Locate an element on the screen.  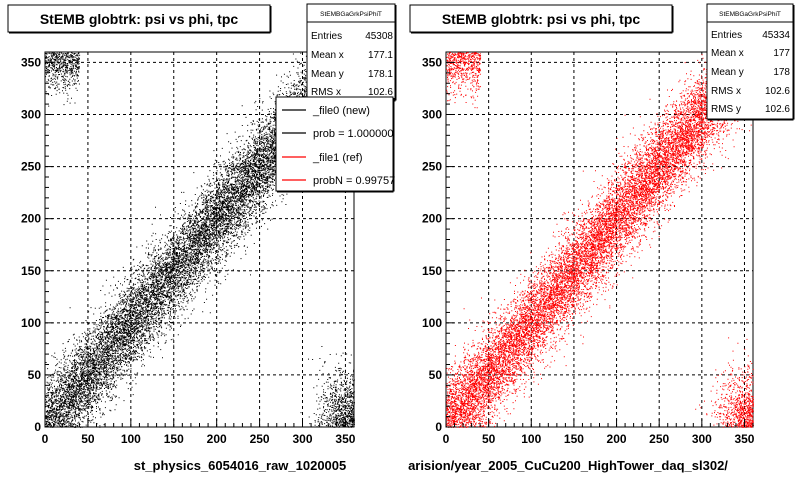
right-stats-name: StEMBGaGrkPsiPhiT is located at coordinates (750, 14).